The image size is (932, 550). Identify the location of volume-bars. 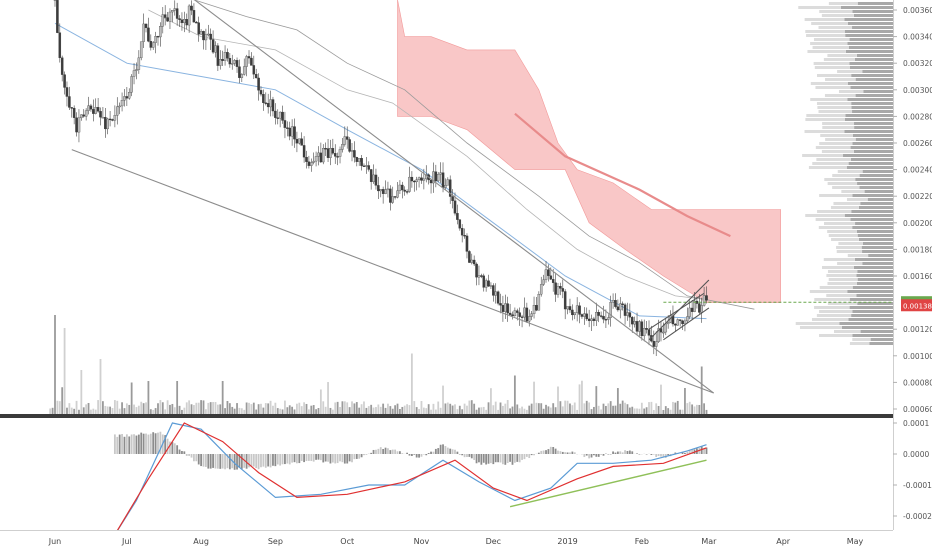
(378, 364).